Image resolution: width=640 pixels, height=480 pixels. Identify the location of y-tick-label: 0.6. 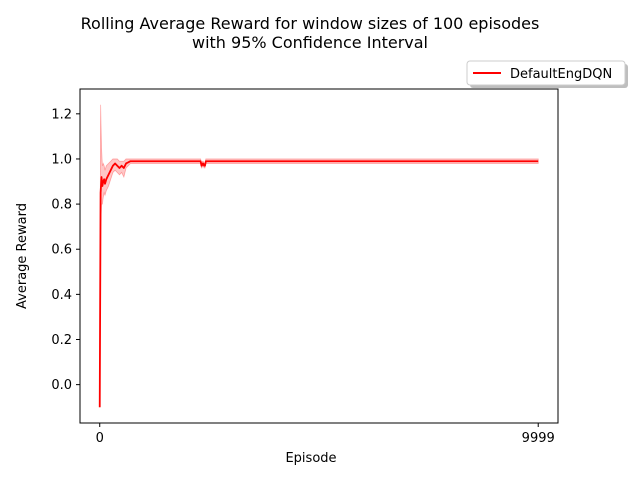
(61, 250).